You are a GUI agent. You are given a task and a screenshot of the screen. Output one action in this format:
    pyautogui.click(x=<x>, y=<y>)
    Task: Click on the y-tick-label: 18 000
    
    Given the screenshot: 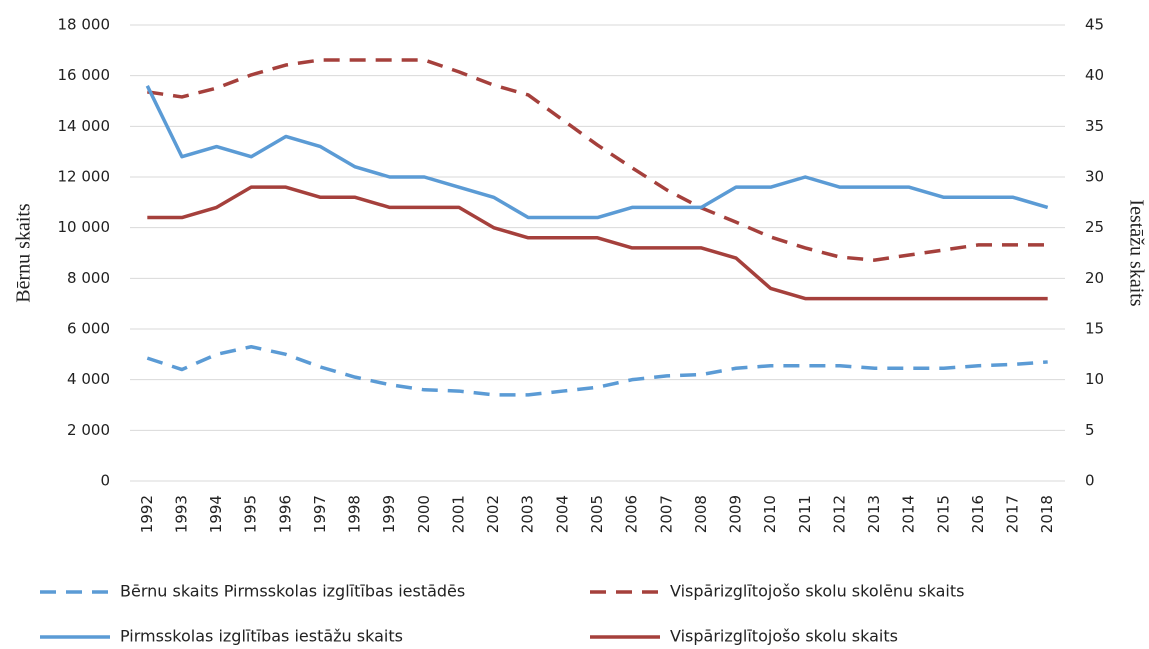 What is the action you would take?
    pyautogui.click(x=84, y=25)
    